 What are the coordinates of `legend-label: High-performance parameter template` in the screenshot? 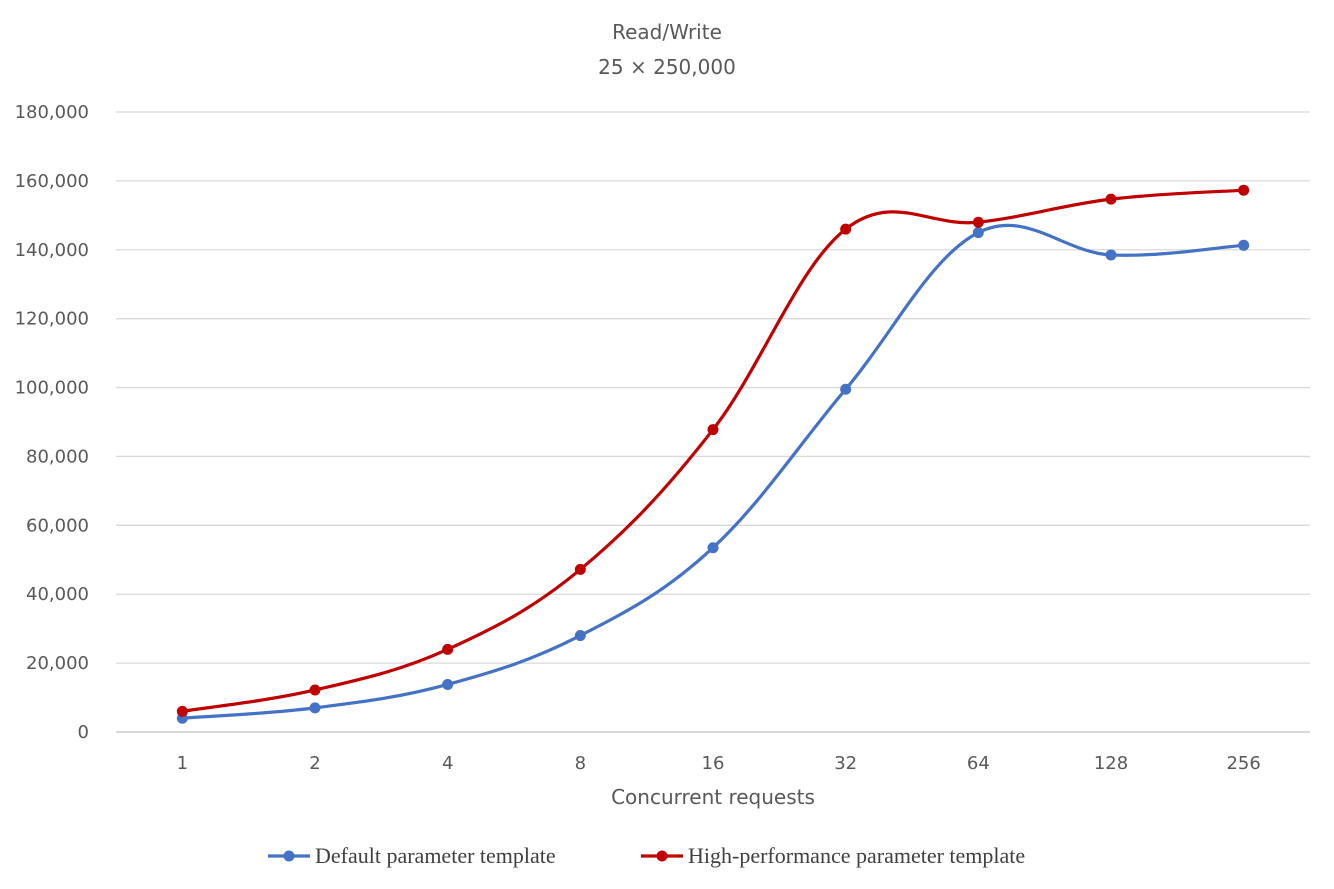 It's located at (856, 855).